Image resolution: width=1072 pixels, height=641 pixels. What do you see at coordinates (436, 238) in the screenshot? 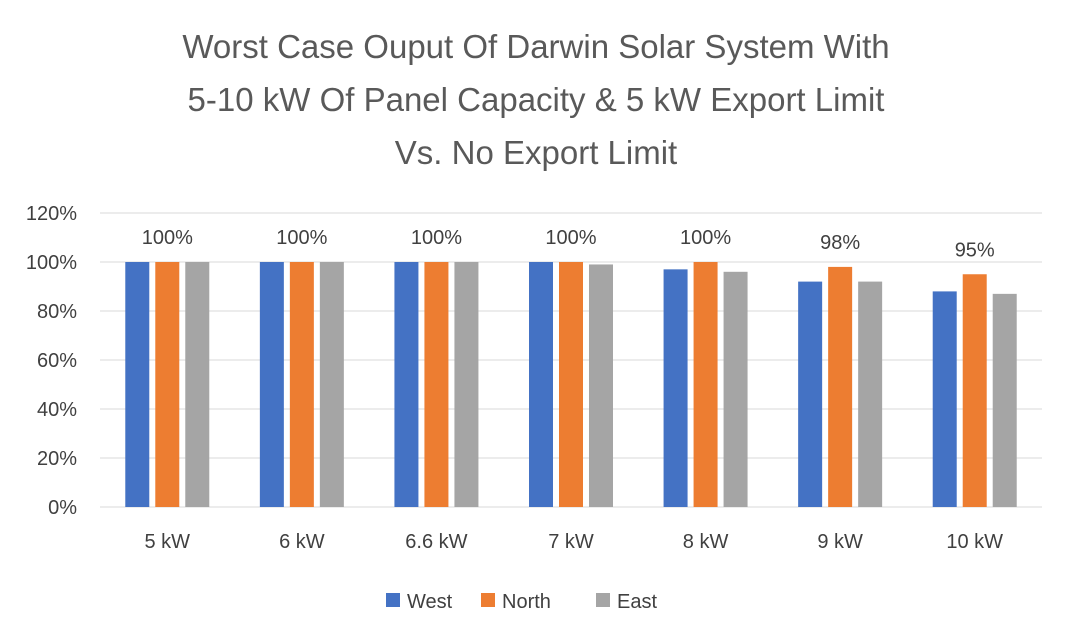
I see `data-label-6-6-kw: 100%` at bounding box center [436, 238].